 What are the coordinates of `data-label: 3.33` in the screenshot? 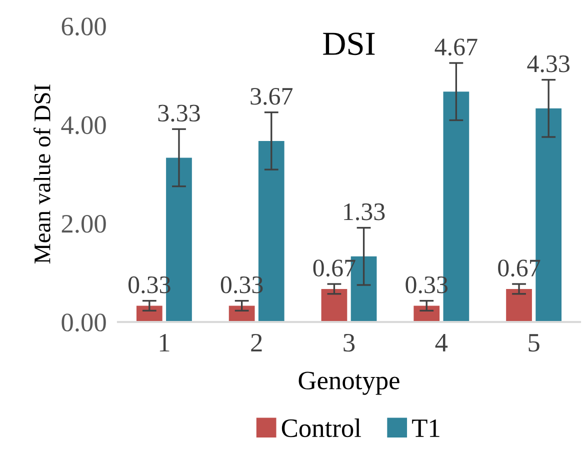 It's located at (179, 113).